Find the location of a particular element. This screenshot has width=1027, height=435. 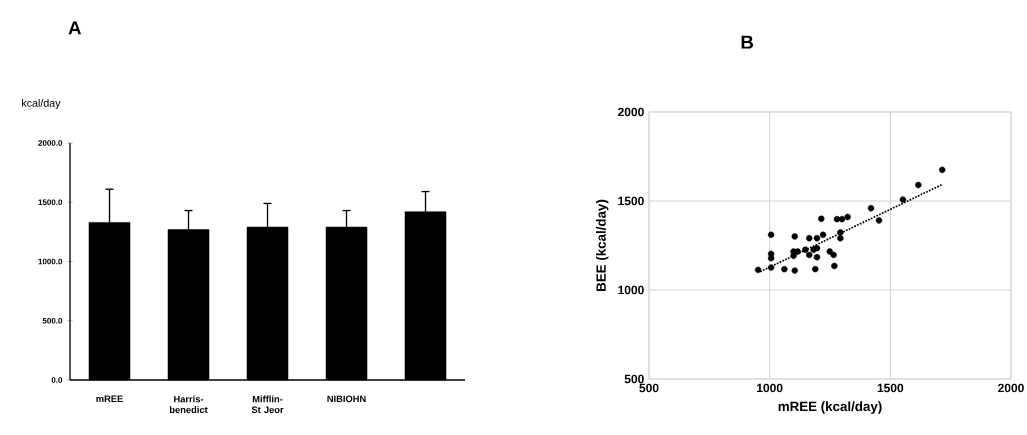

y-tick-label: 1000.0 is located at coordinates (50, 261).